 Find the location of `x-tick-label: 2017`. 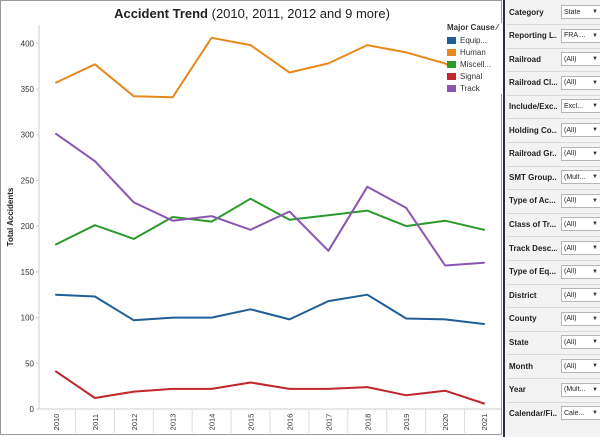

x-tick-label: 2017 is located at coordinates (328, 422).